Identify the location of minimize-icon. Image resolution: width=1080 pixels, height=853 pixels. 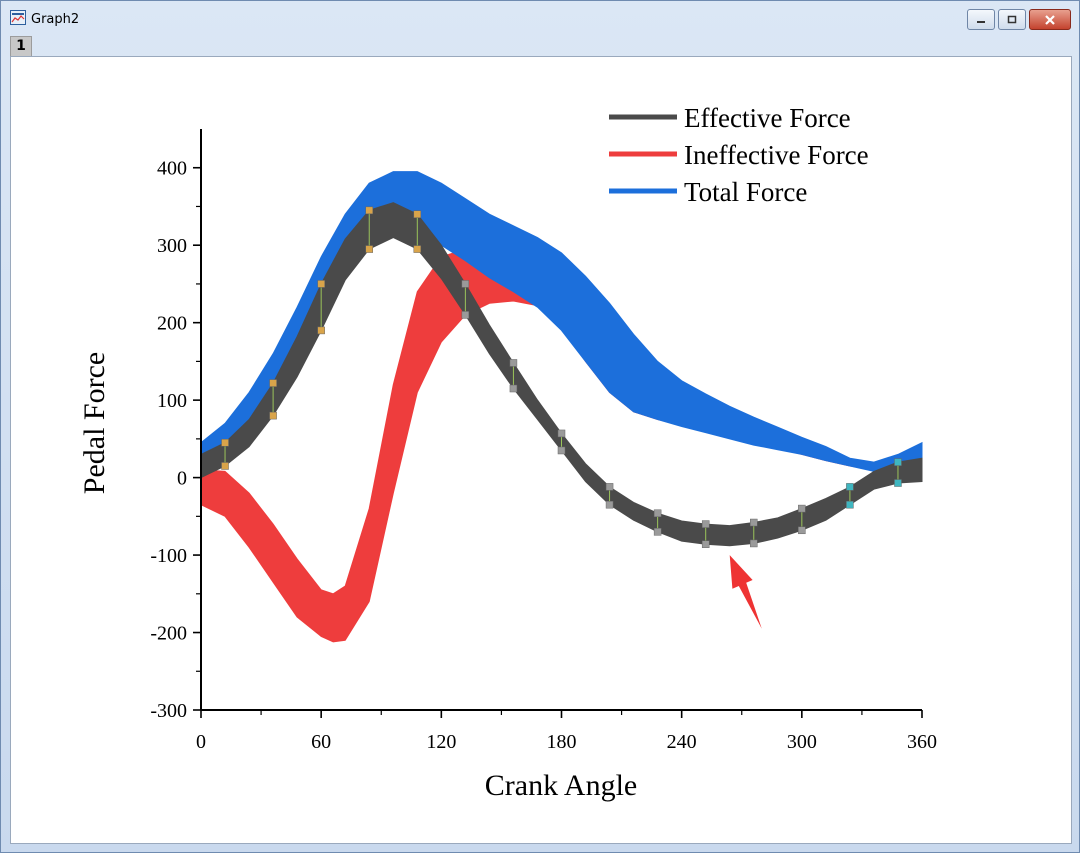
(981, 21).